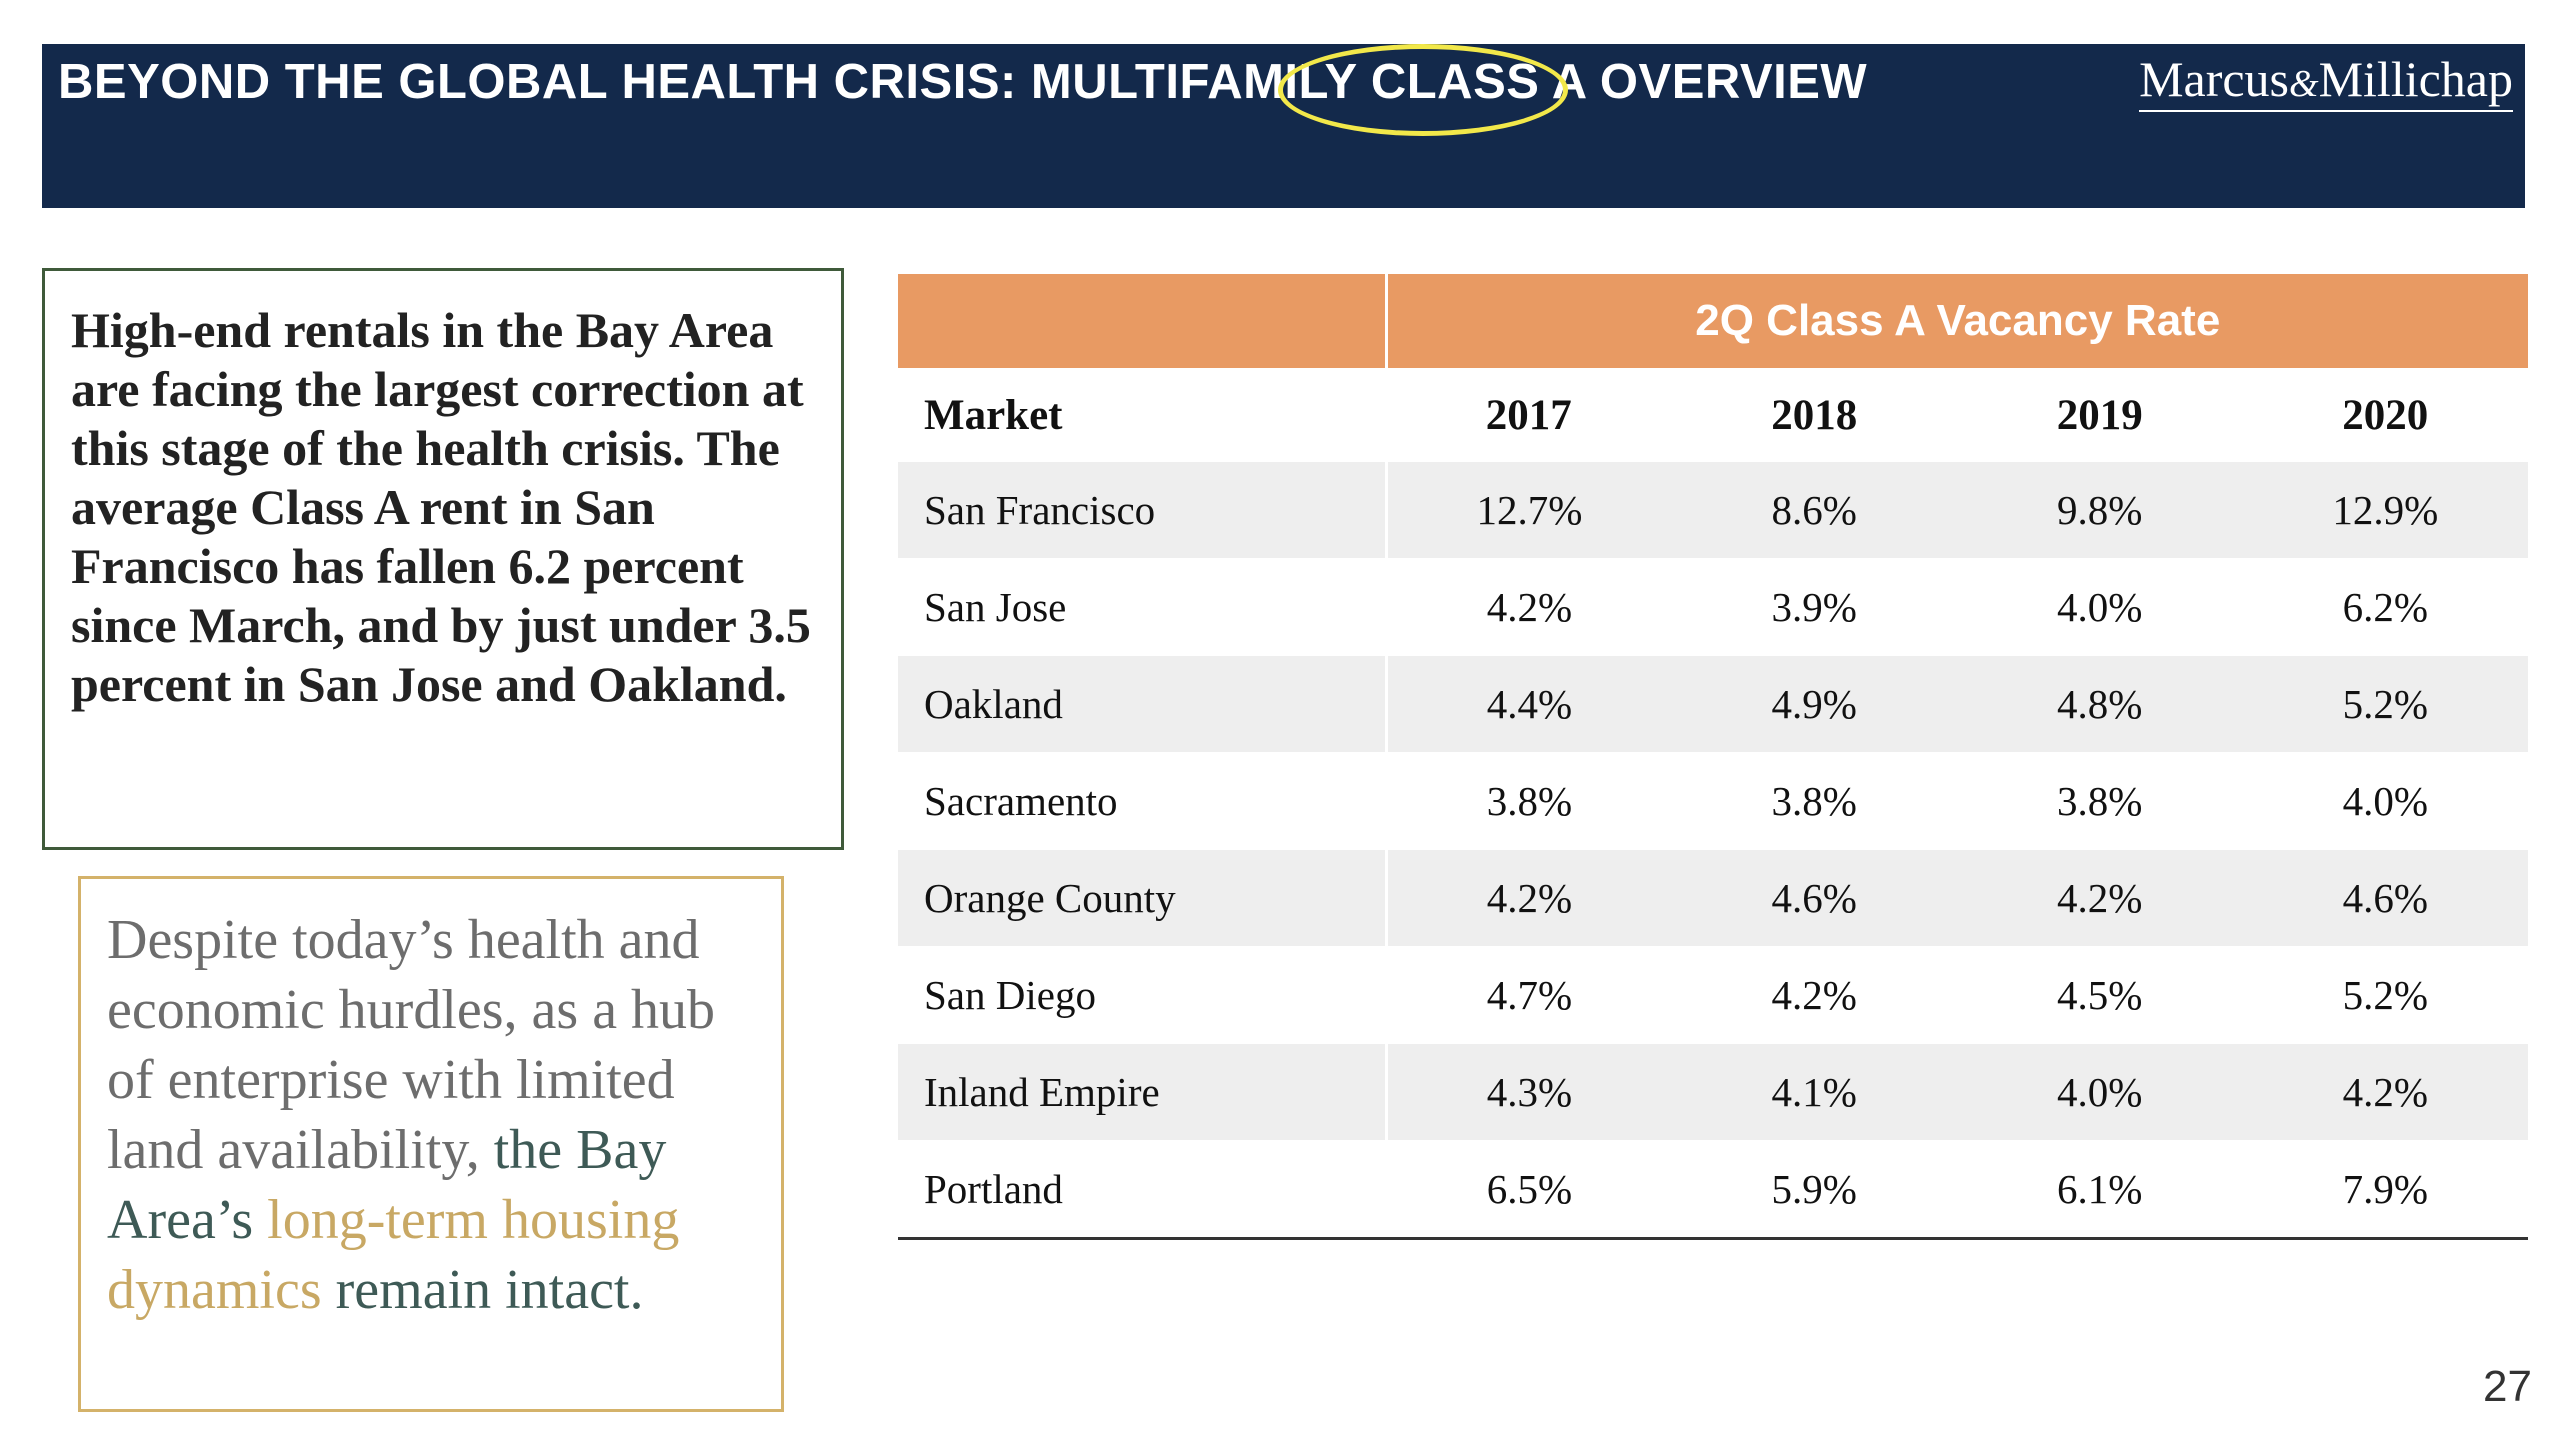 The height and width of the screenshot is (1440, 2560). Describe the element at coordinates (2304, 84) in the screenshot. I see `logo-ampersand: &` at that location.